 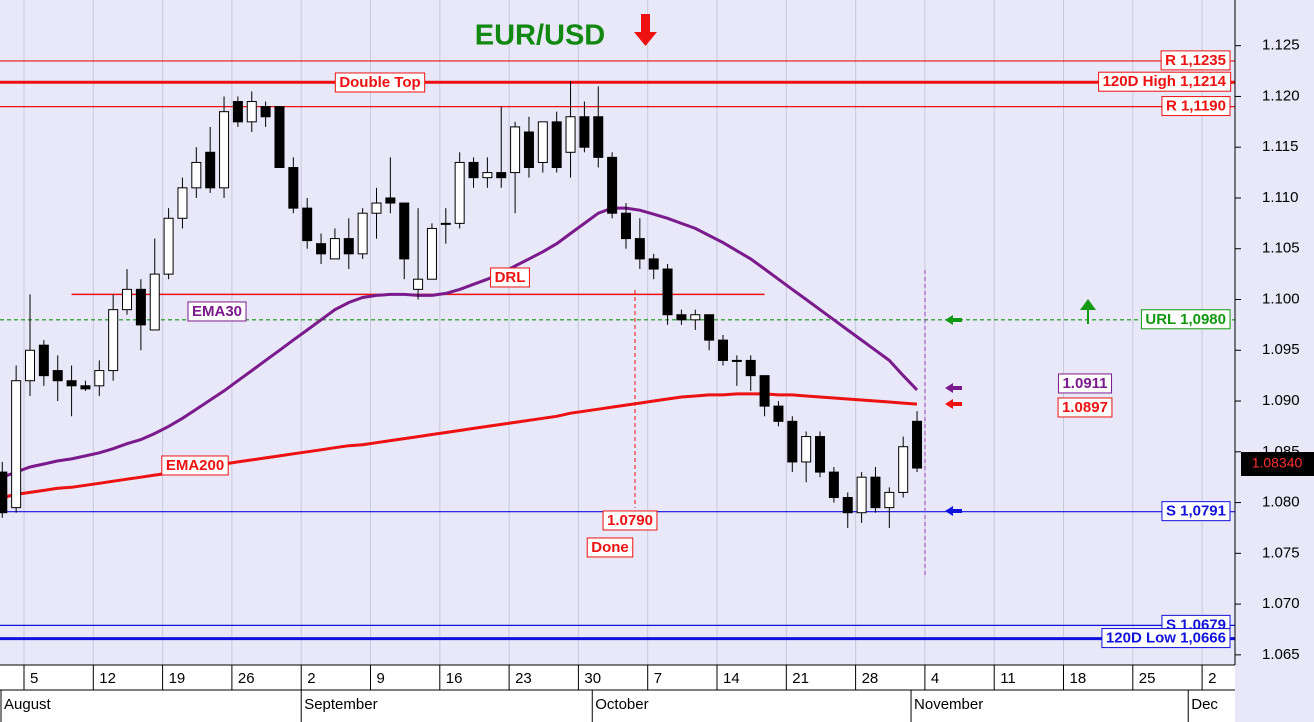 I want to click on x-tick-label: 28, so click(x=870, y=678).